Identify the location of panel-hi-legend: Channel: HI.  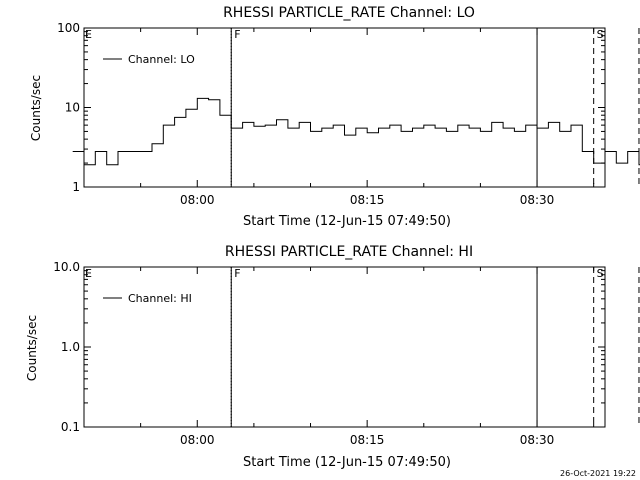
(147, 298).